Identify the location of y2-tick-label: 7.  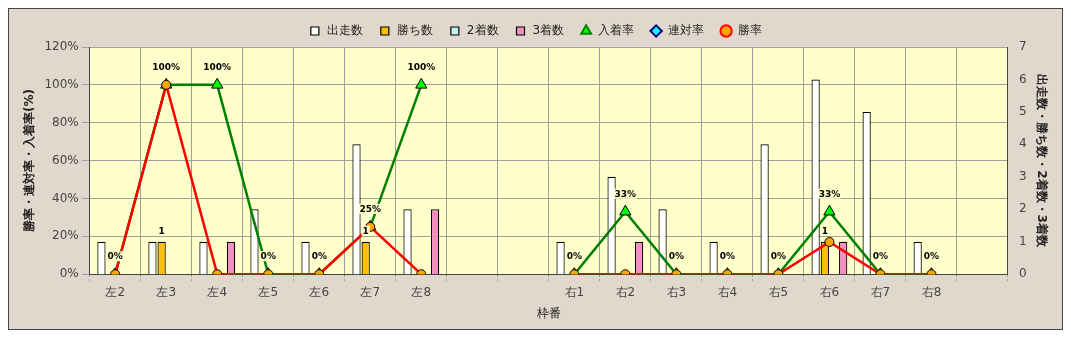
(1022, 46).